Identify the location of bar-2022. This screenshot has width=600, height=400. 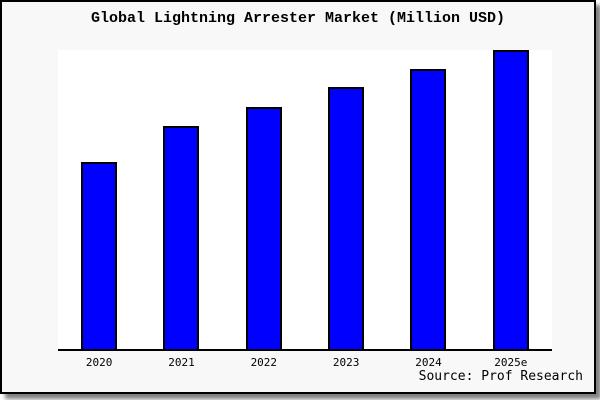
(263, 227).